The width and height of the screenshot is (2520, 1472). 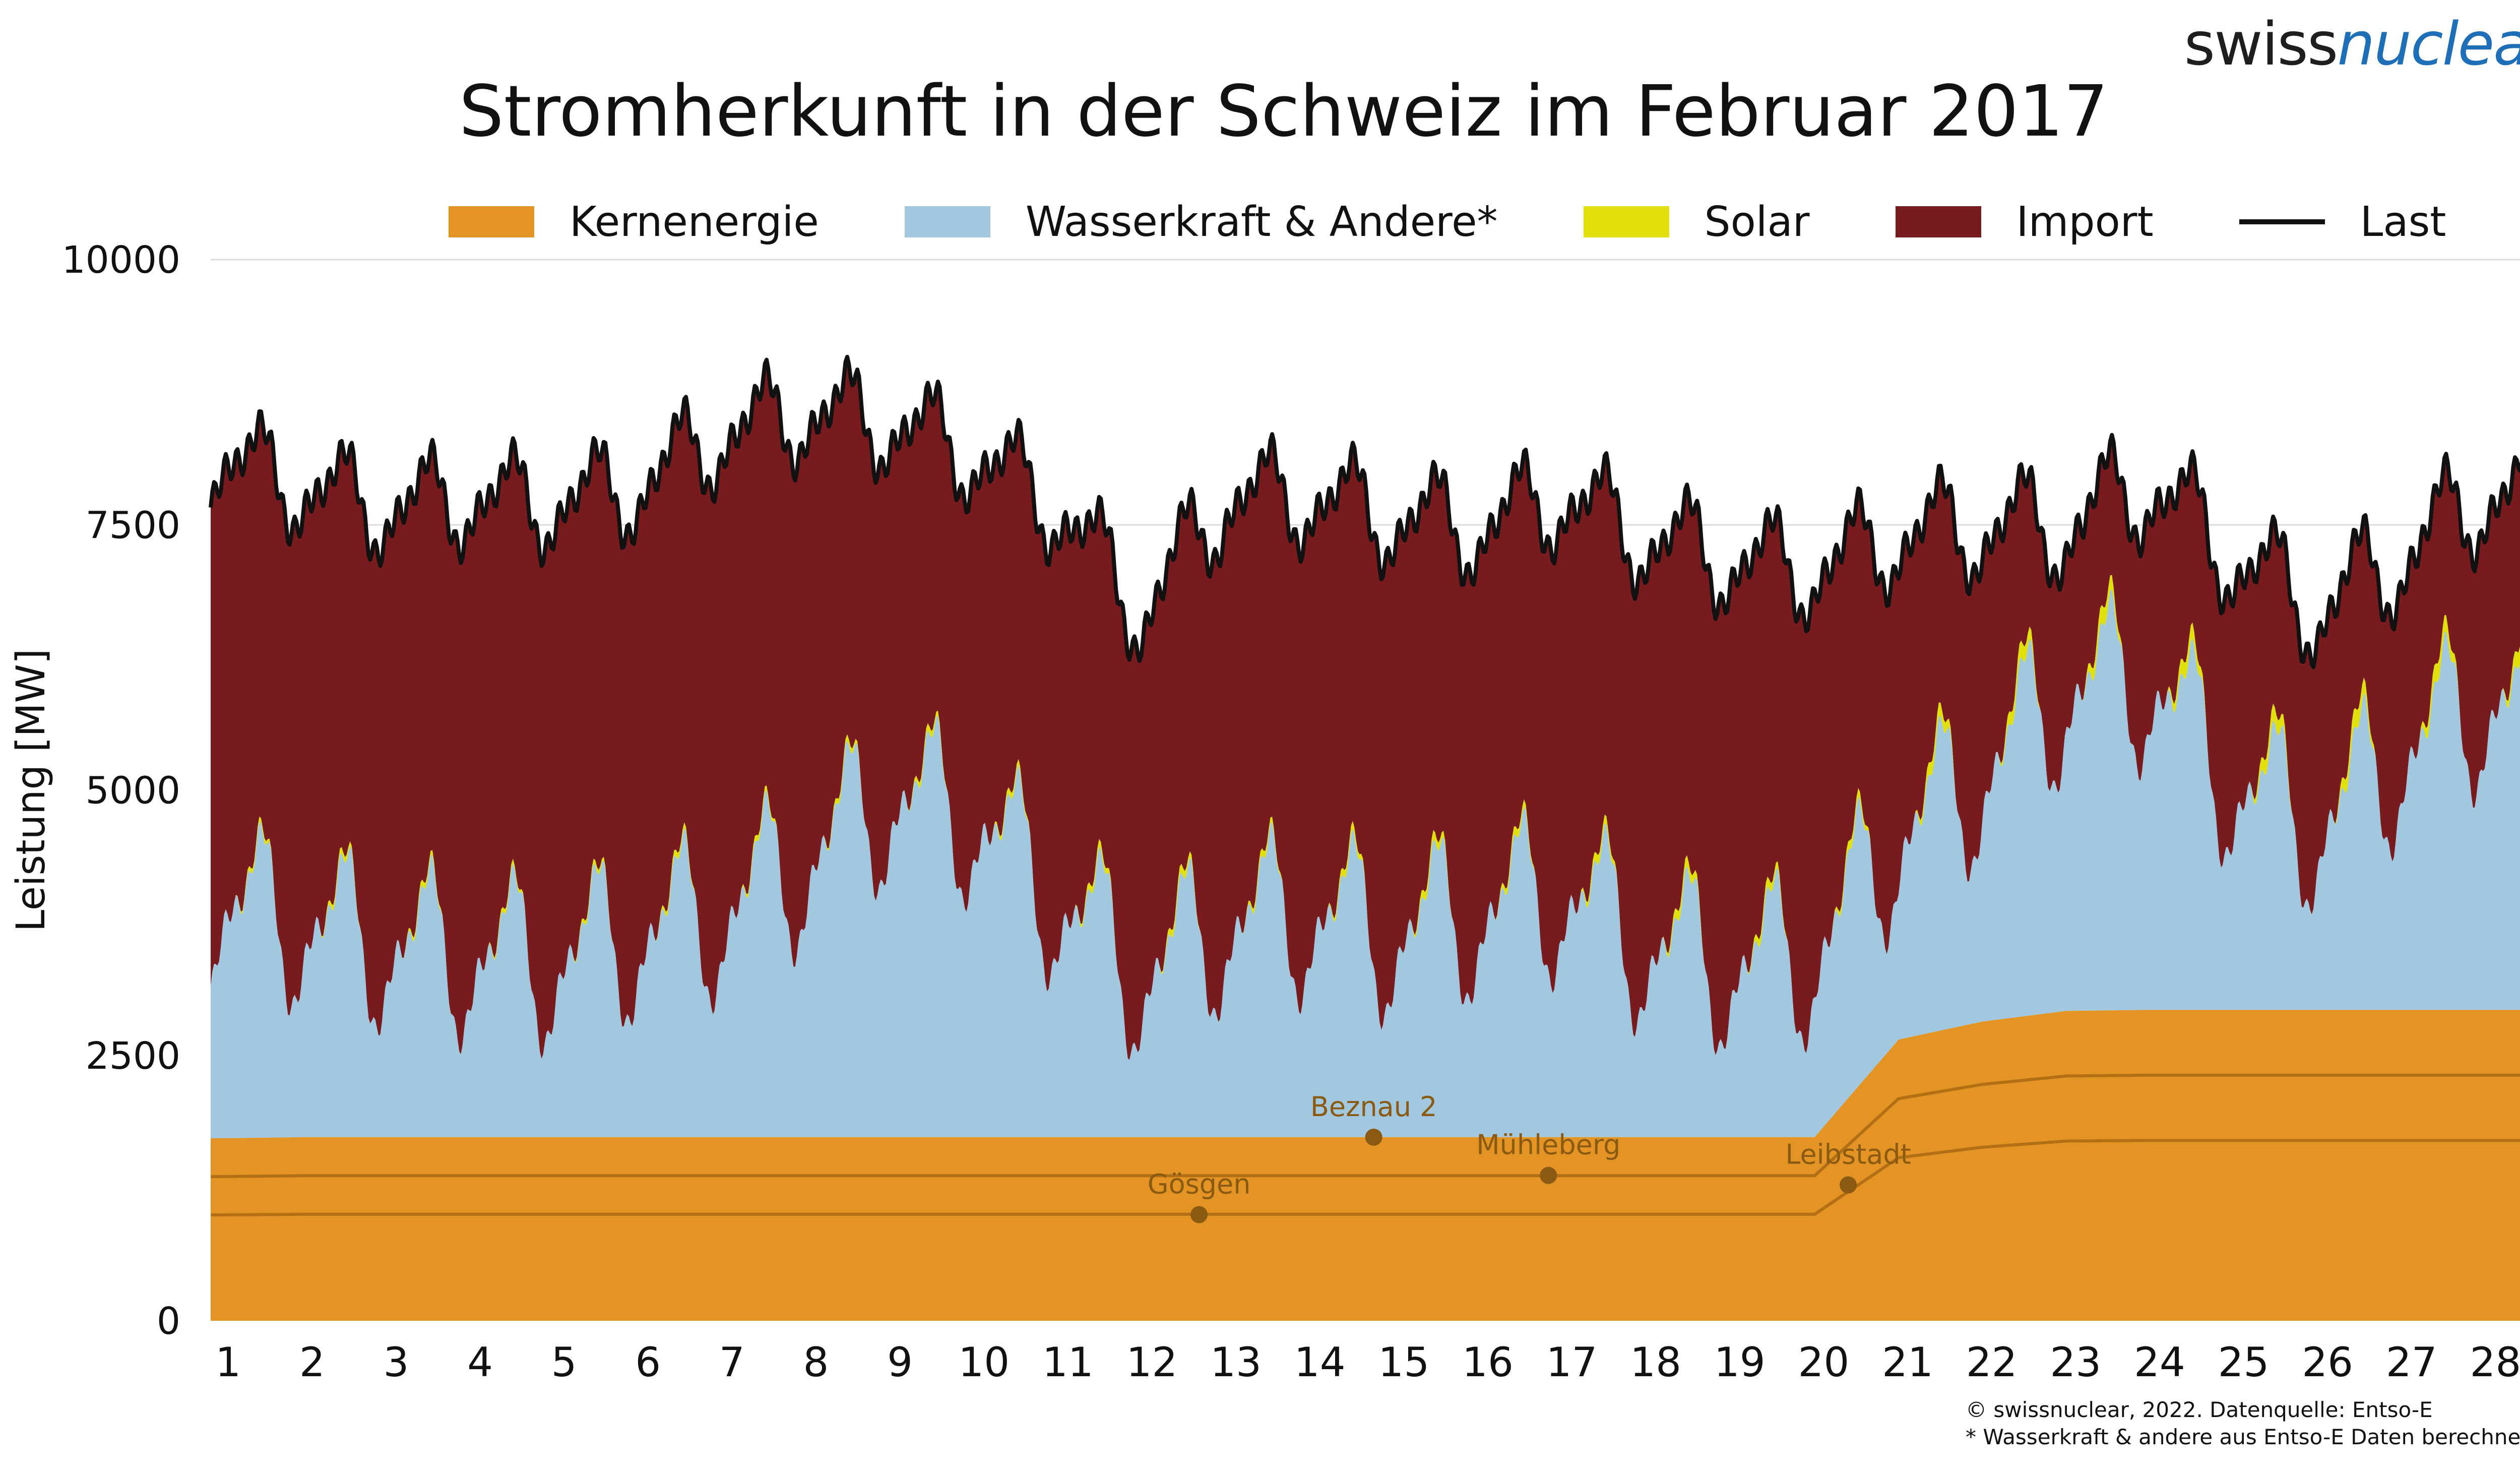 I want to click on x-tick-label: 2, so click(x=312, y=1362).